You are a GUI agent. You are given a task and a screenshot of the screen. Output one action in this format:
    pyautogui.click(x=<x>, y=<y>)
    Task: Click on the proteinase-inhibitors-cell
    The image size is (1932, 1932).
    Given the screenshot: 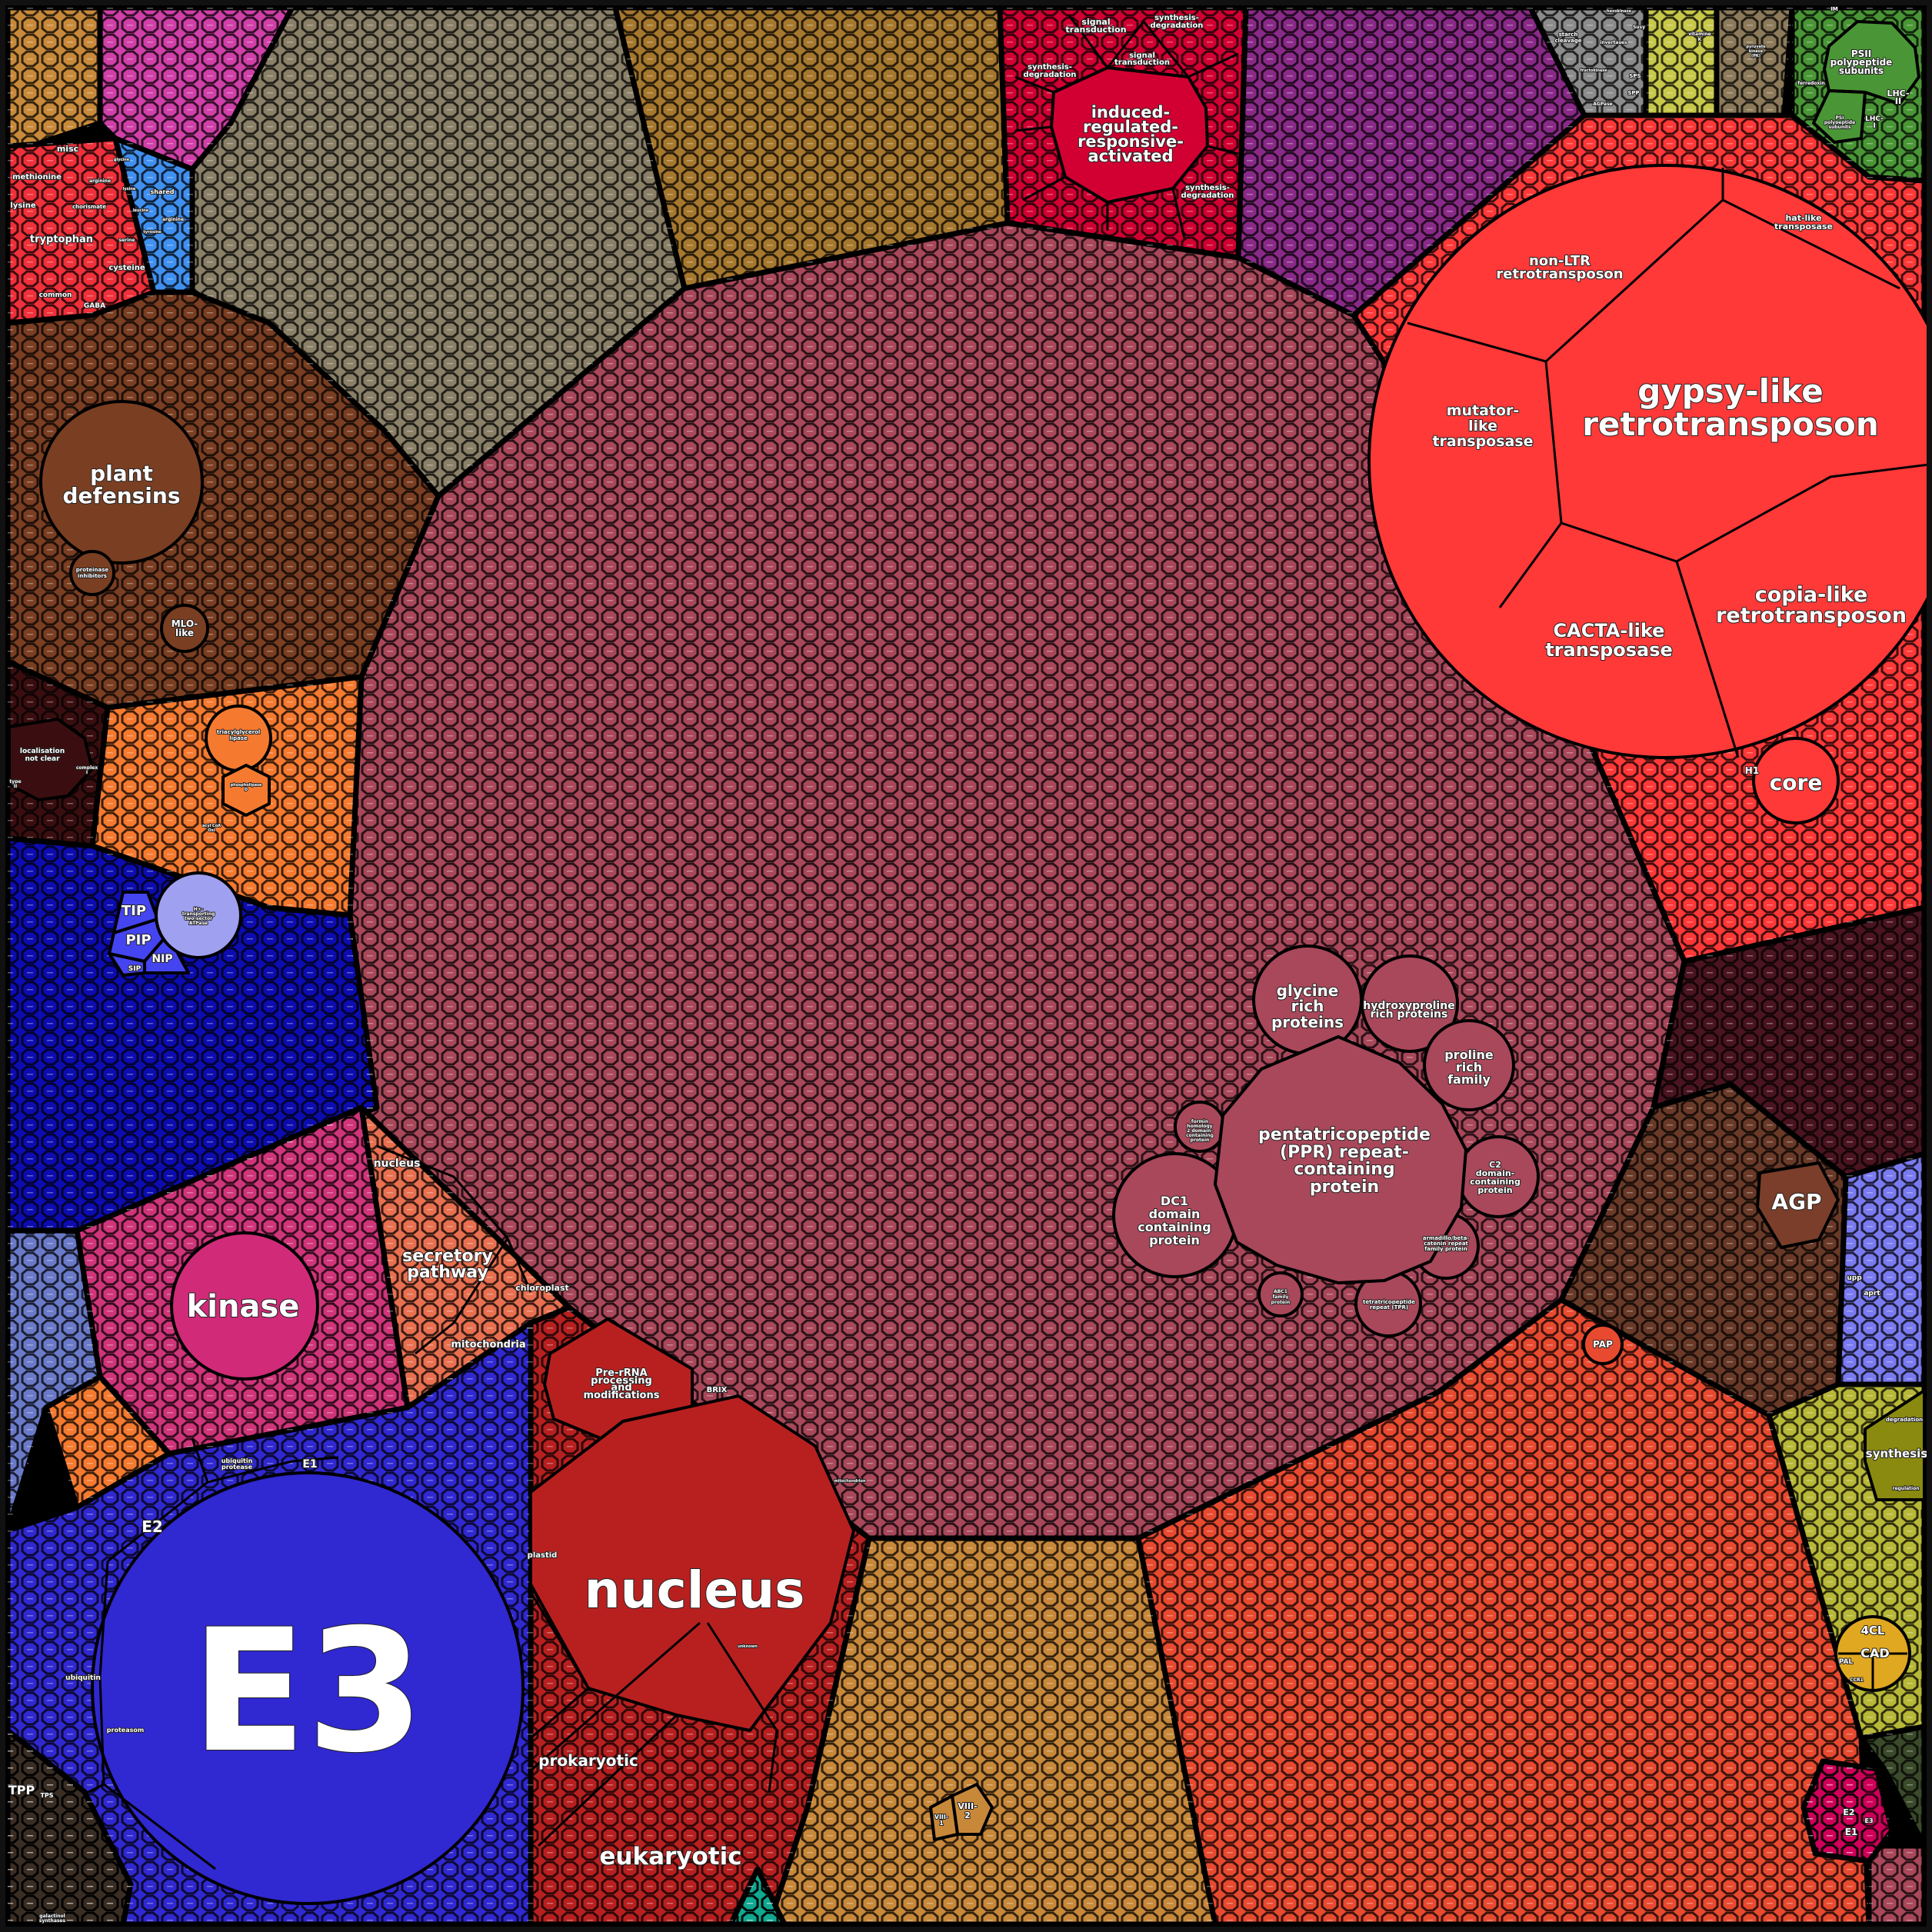 What is the action you would take?
    pyautogui.click(x=92, y=573)
    